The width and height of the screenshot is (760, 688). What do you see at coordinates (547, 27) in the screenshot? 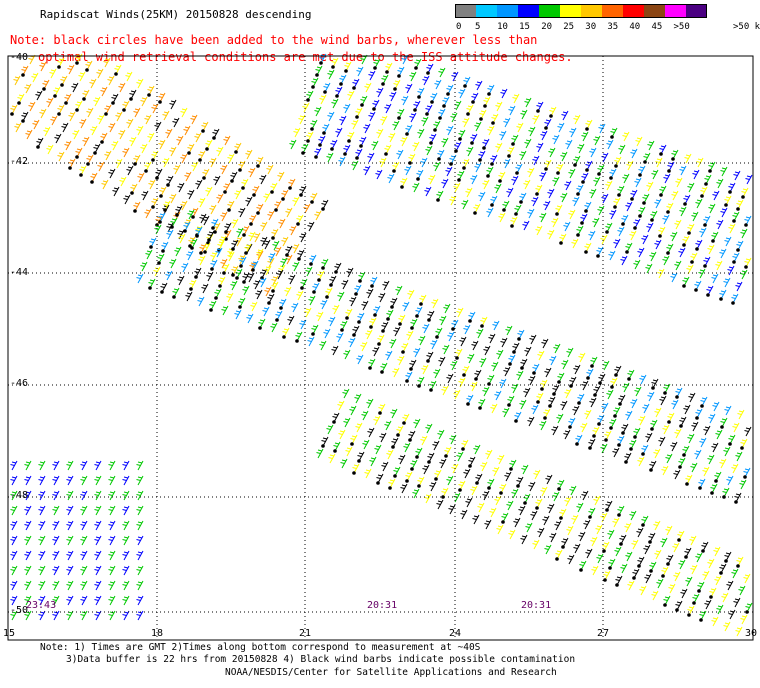
I see `legend-label: 20` at bounding box center [547, 27].